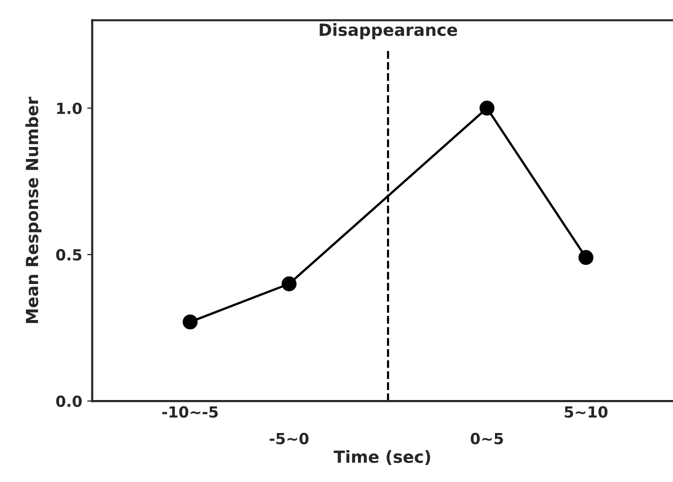  Describe the element at coordinates (382, 457) in the screenshot. I see `x-axis-title: Time (sec)` at that location.